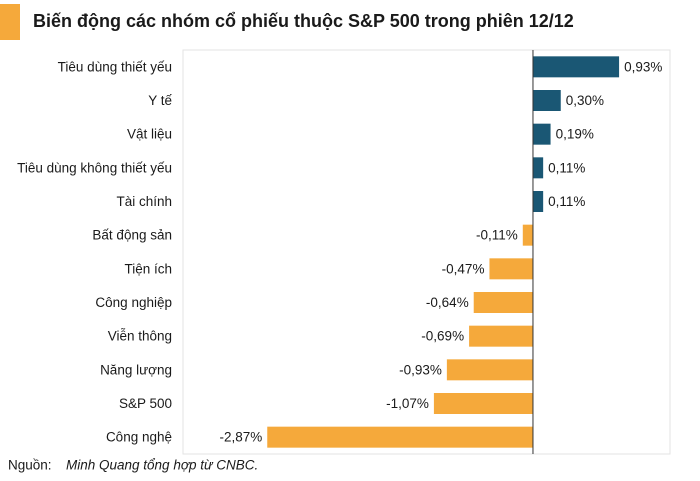 Image resolution: width=700 pixels, height=481 pixels. Describe the element at coordinates (115, 66) in the screenshot. I see `category-label: Tiêu dùng thiết yếu` at that location.